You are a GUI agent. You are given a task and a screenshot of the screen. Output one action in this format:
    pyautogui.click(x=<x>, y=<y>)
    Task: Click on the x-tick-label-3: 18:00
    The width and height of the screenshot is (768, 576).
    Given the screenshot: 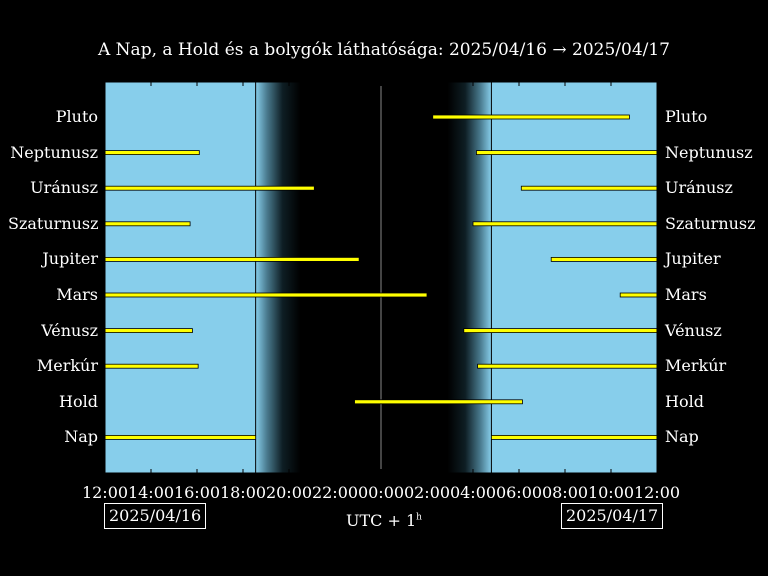 What is the action you would take?
    pyautogui.click(x=243, y=492)
    